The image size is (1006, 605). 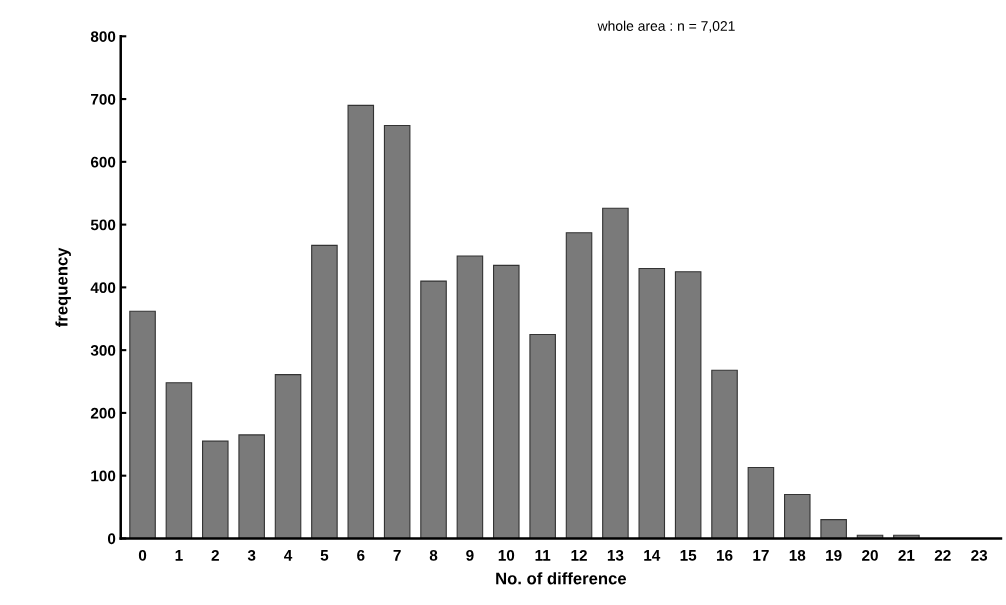 What do you see at coordinates (666, 26) in the screenshot?
I see `chart-title: whole area : n = 7,021` at bounding box center [666, 26].